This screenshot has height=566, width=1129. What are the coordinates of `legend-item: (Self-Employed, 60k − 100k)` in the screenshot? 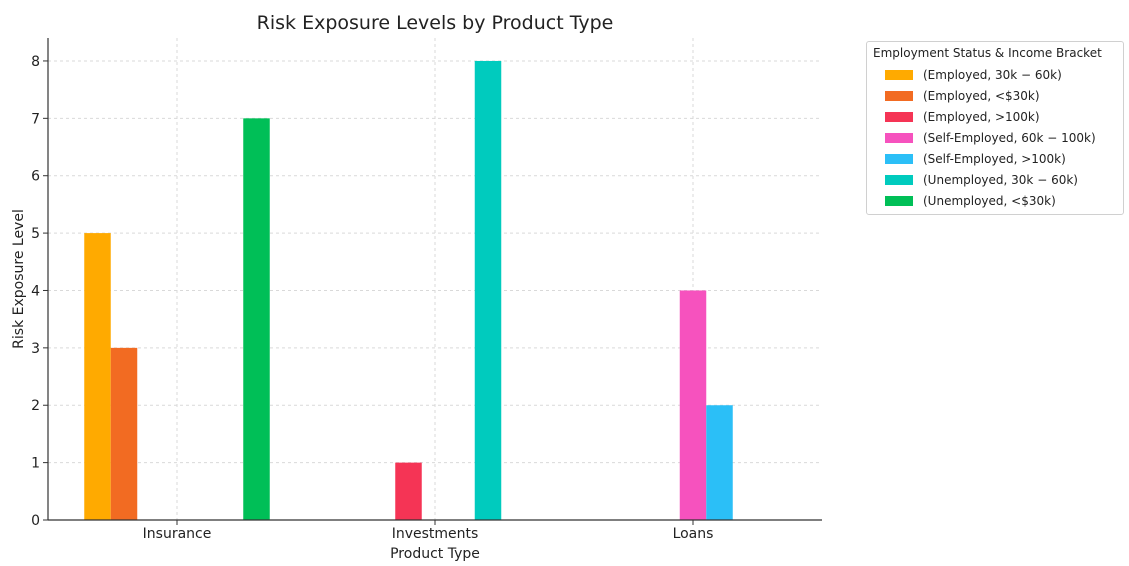 It's located at (995, 137).